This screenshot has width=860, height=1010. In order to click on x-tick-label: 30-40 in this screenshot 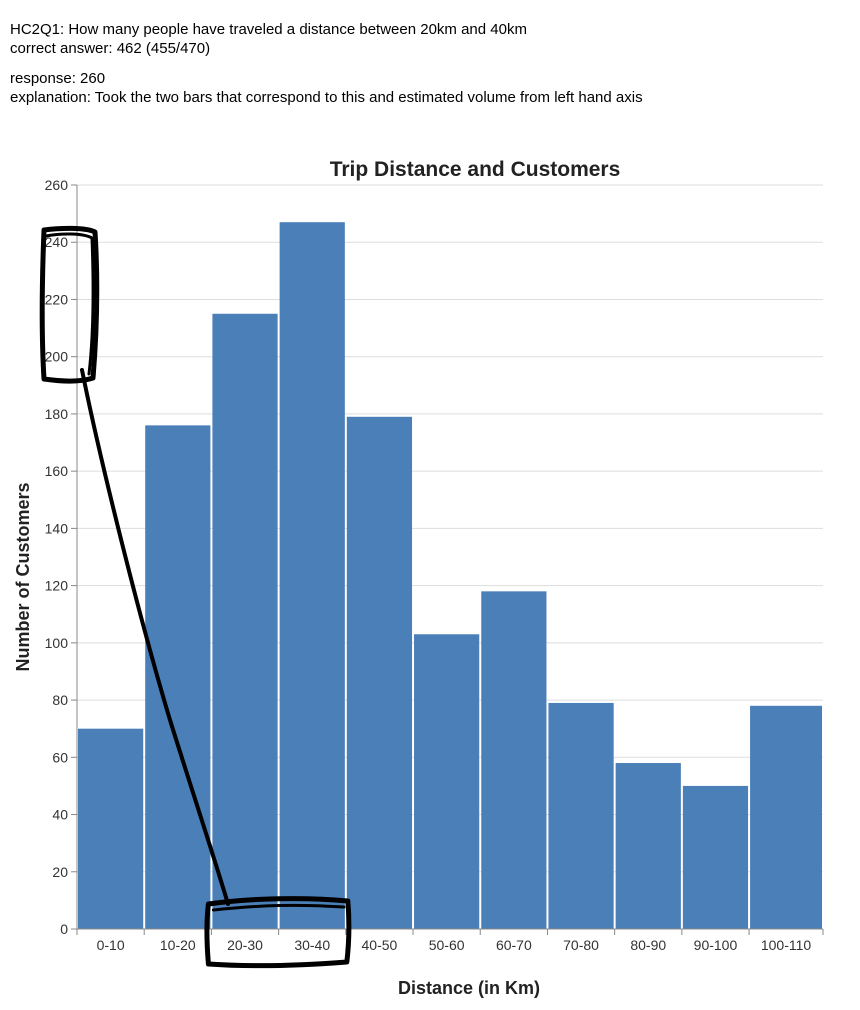, I will do `click(312, 945)`.